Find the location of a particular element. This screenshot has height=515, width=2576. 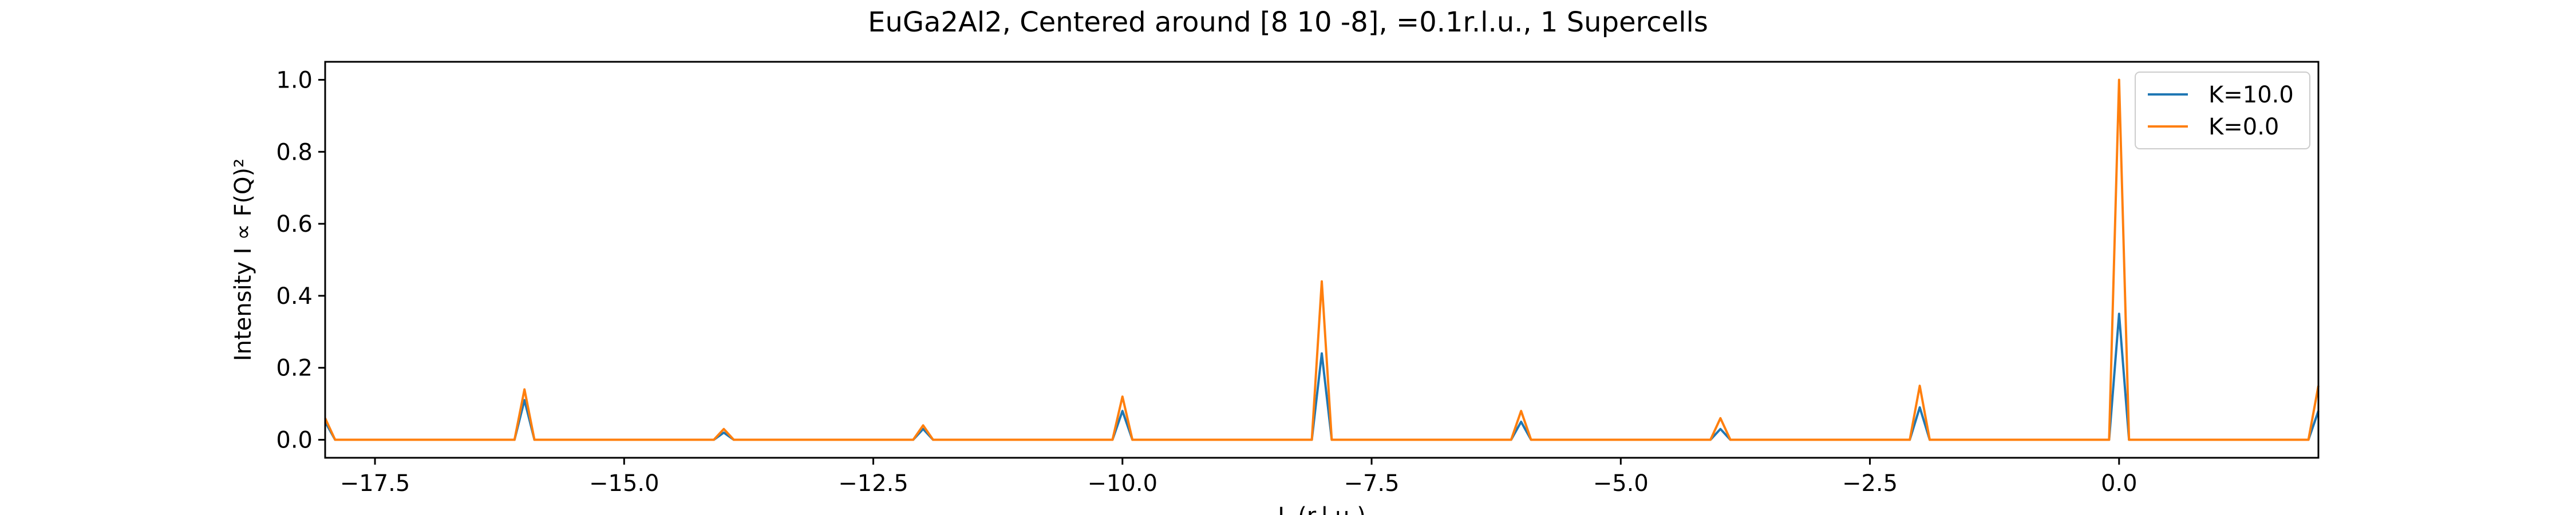

y-tick-label: 0.4 is located at coordinates (294, 296).